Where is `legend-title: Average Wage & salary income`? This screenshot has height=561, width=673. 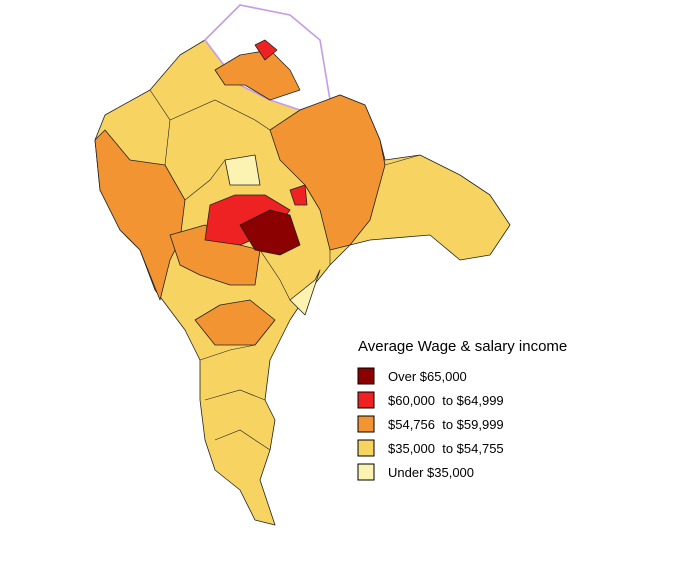 legend-title: Average Wage & salary income is located at coordinates (462, 346).